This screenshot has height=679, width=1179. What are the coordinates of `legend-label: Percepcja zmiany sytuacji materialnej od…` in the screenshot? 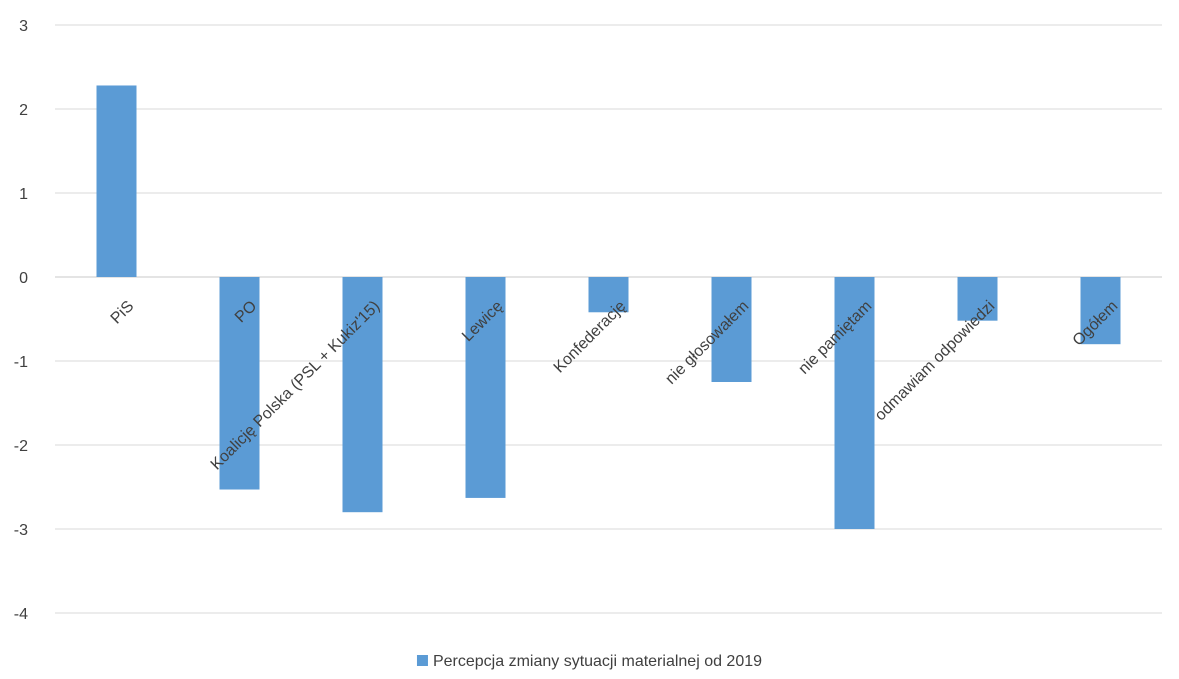 It's located at (597, 661).